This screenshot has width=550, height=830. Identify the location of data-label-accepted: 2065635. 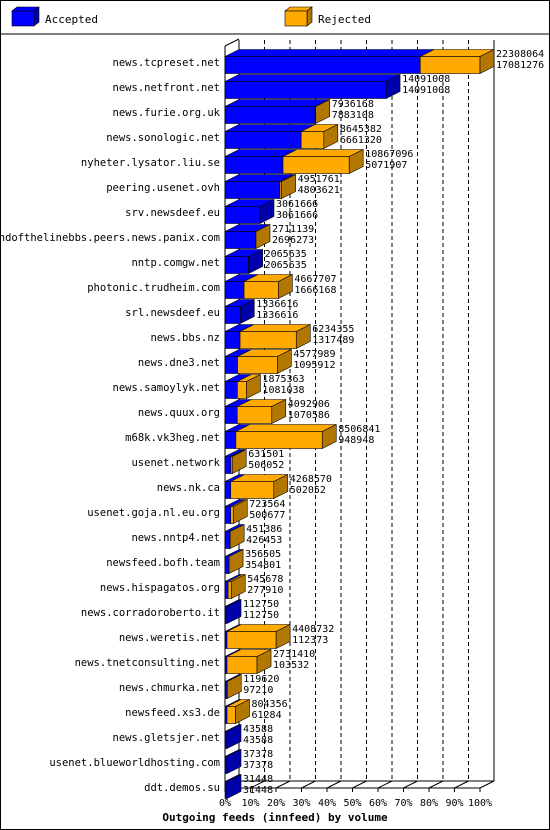
(286, 265).